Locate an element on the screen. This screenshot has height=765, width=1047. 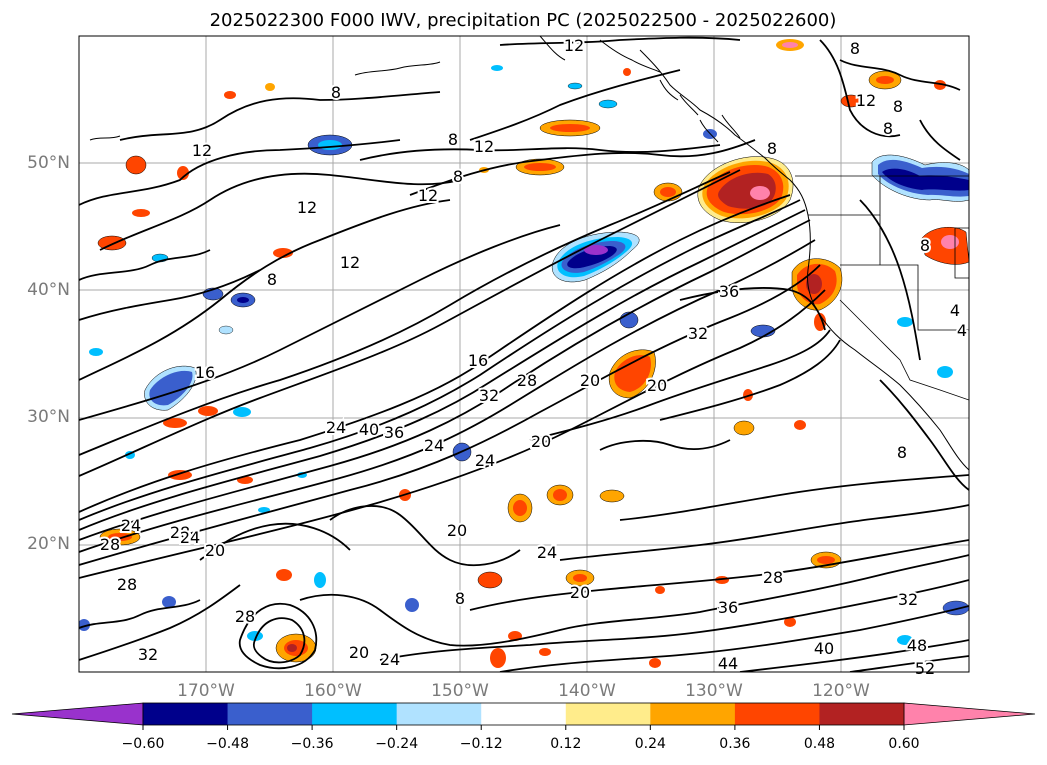
precip-positive-blob-mid is located at coordinates (632, 374).